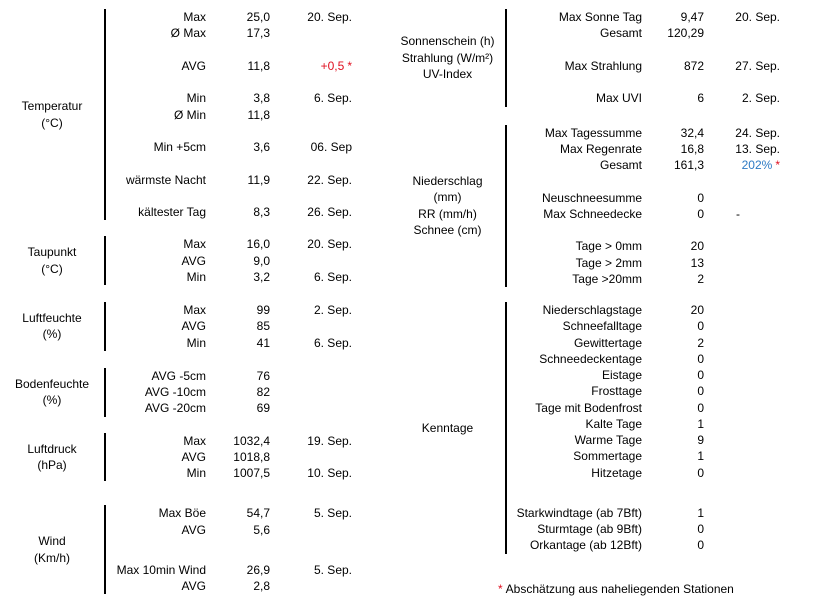 This screenshot has height=614, width=821. I want to click on table-row: Orkantage (ab 12Bft) 0, so click(653, 545).